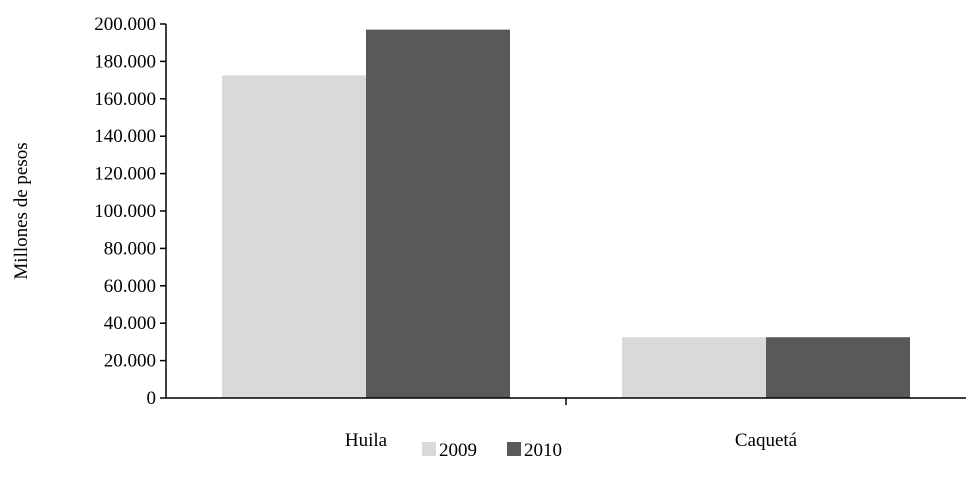  I want to click on y-tick-label: 140.000, so click(125, 136).